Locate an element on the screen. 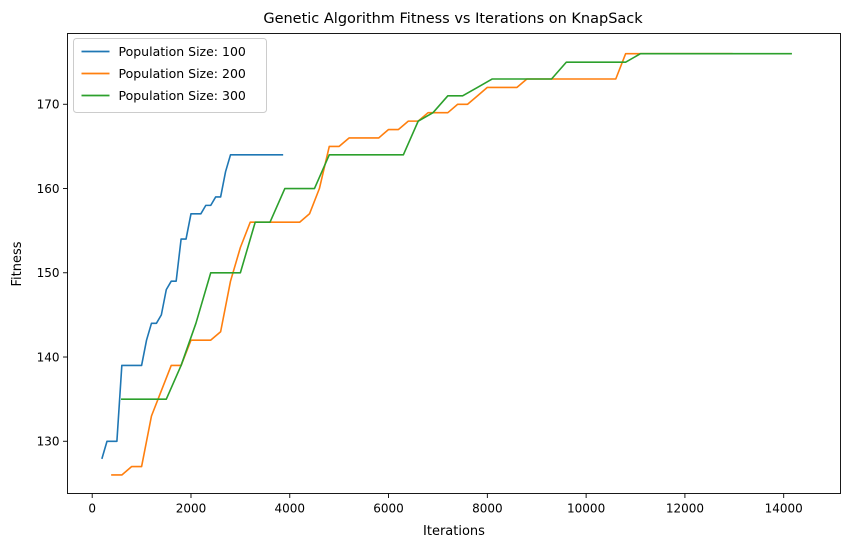 This screenshot has height=547, width=850. y-tick-label: 160 is located at coordinates (48, 189).